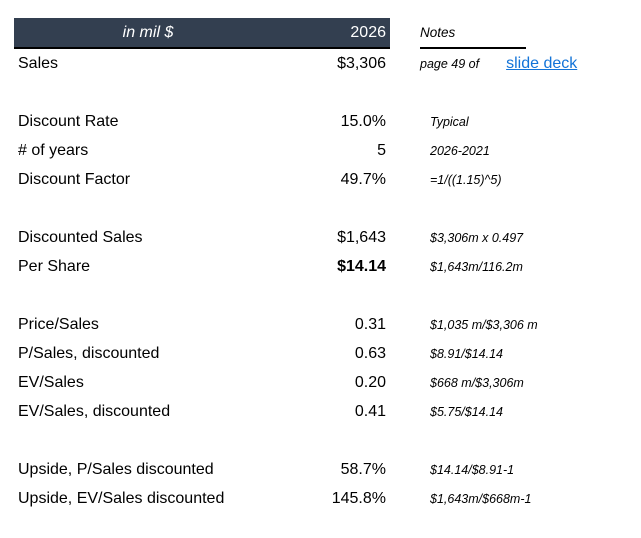 This screenshot has height=538, width=641. I want to click on row-note: $668 m/$3,306m, so click(477, 382).